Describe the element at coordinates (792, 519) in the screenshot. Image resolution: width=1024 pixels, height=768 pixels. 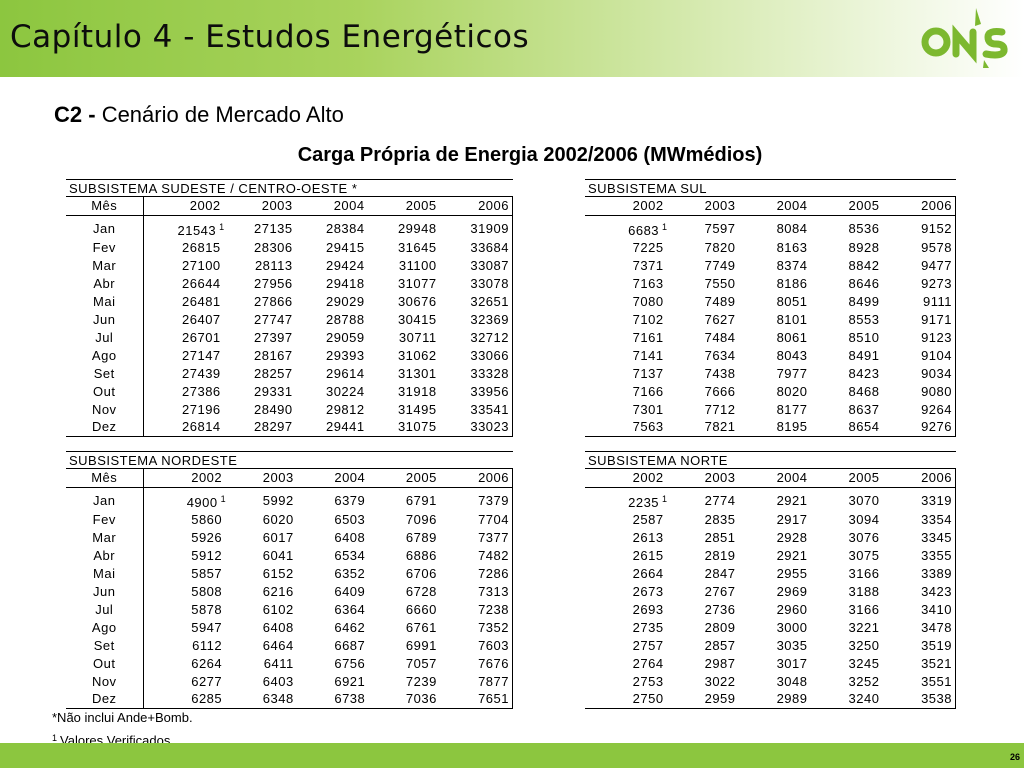
I see `value-text: 2917` at that location.